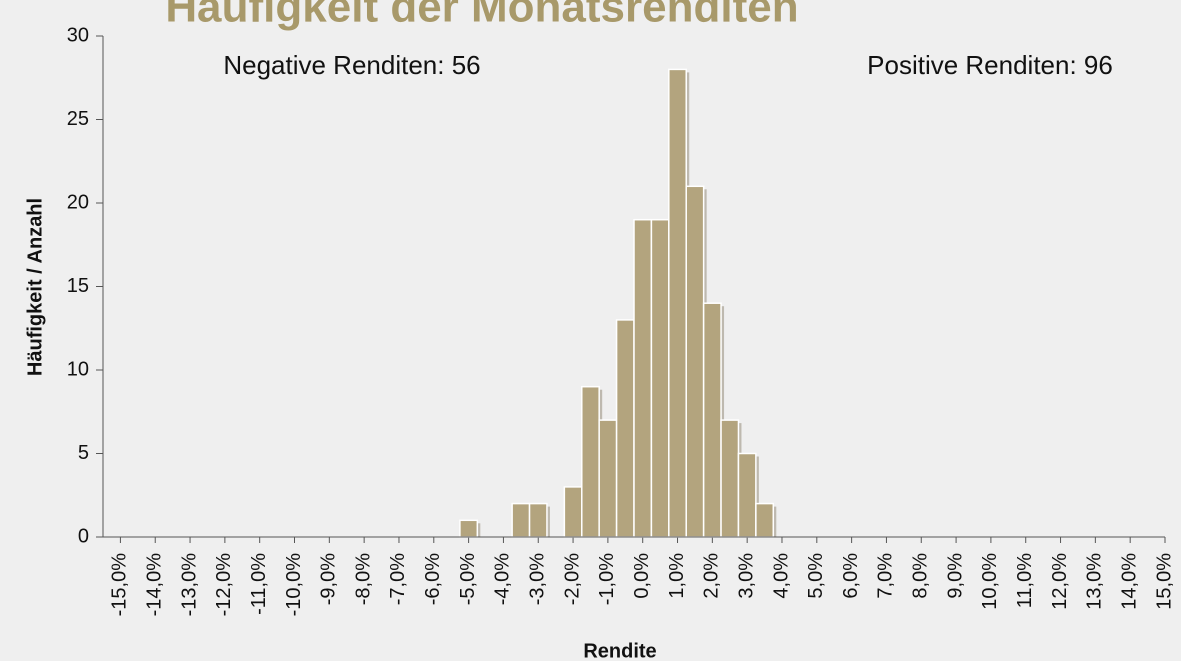  Describe the element at coordinates (351, 65) in the screenshot. I see `annotation: Negative Renditen: 56` at that location.